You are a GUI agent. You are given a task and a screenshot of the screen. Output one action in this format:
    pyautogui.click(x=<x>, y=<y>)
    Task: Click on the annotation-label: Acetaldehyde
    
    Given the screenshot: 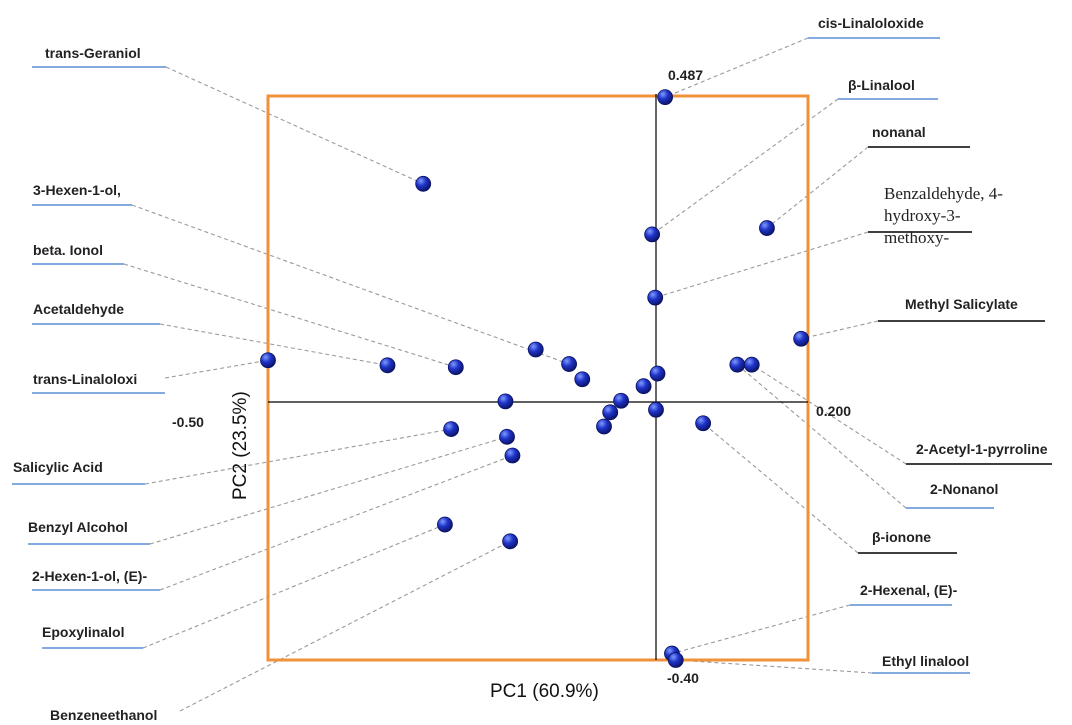 What is the action you would take?
    pyautogui.click(x=78, y=309)
    